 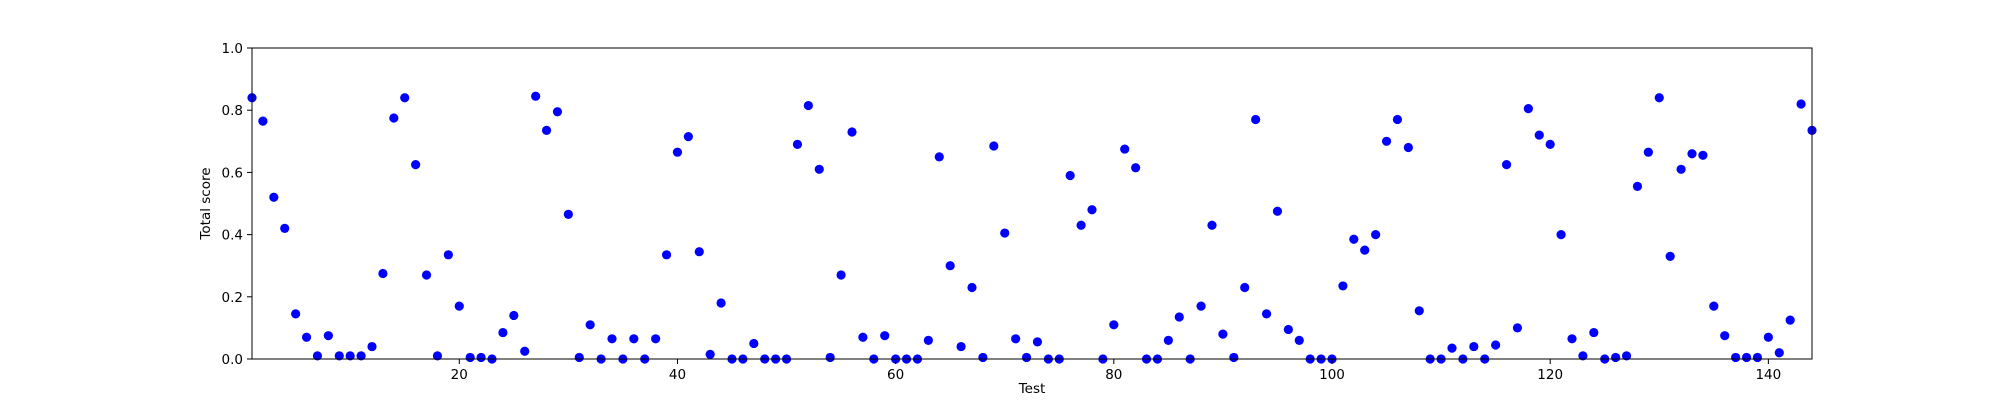 What do you see at coordinates (232, 173) in the screenshot?
I see `y-tick-label: 0.6` at bounding box center [232, 173].